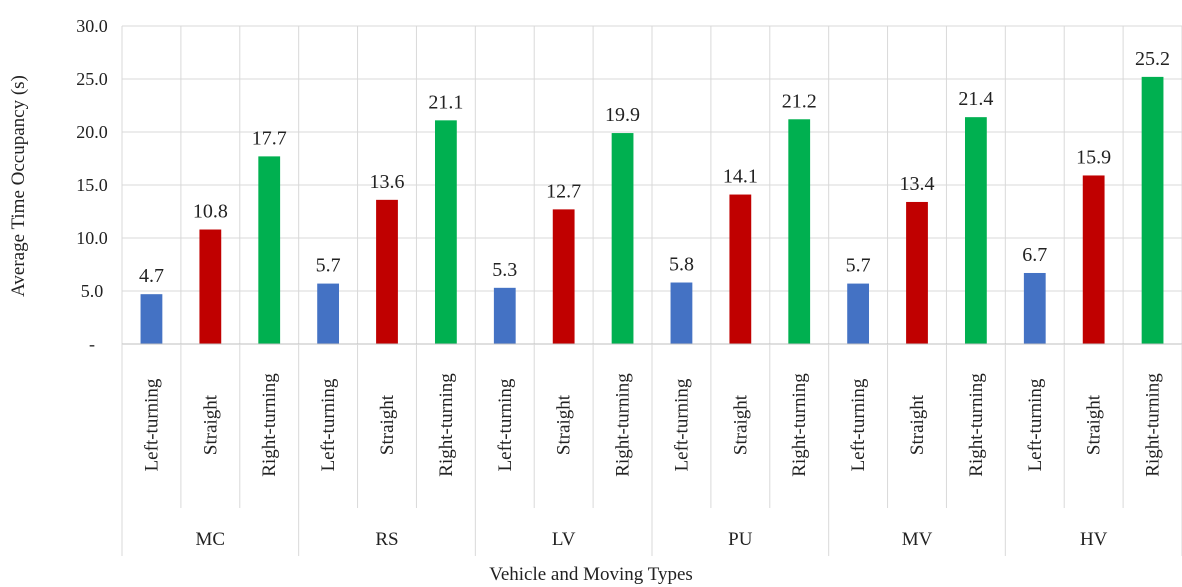  I want to click on data-label: 5.3, so click(504, 270).